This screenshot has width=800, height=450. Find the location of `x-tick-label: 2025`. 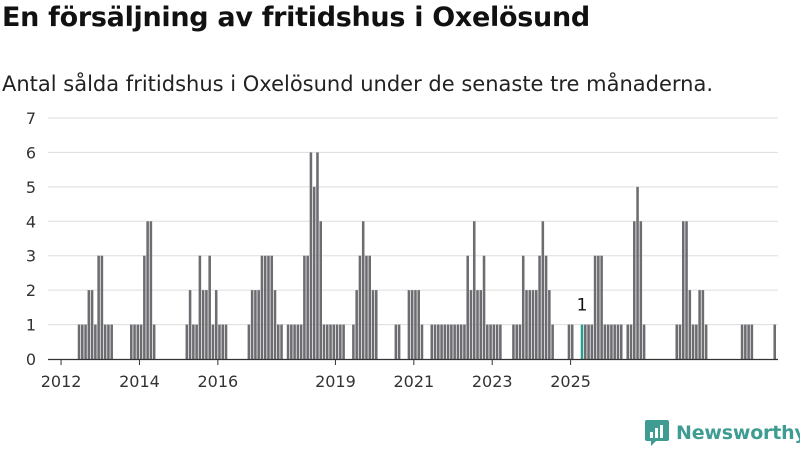

x-tick-label: 2025 is located at coordinates (570, 381).